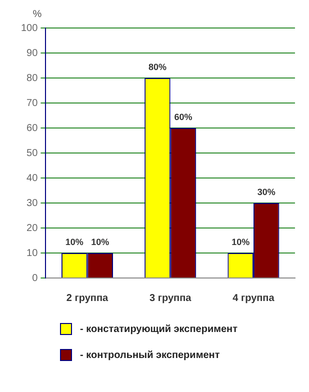  I want to click on data-label: 60%, so click(183, 117).